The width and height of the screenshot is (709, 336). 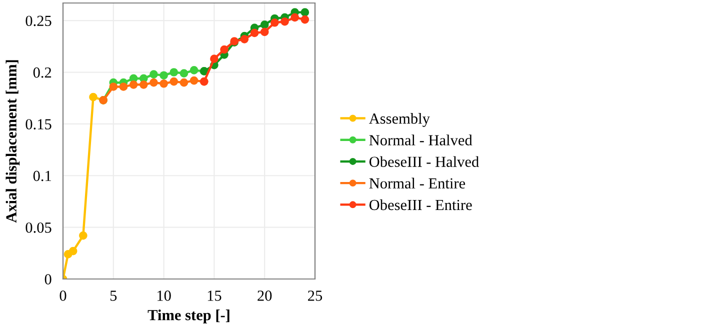 What do you see at coordinates (420, 140) in the screenshot?
I see `legend-label: Normal - Halved` at bounding box center [420, 140].